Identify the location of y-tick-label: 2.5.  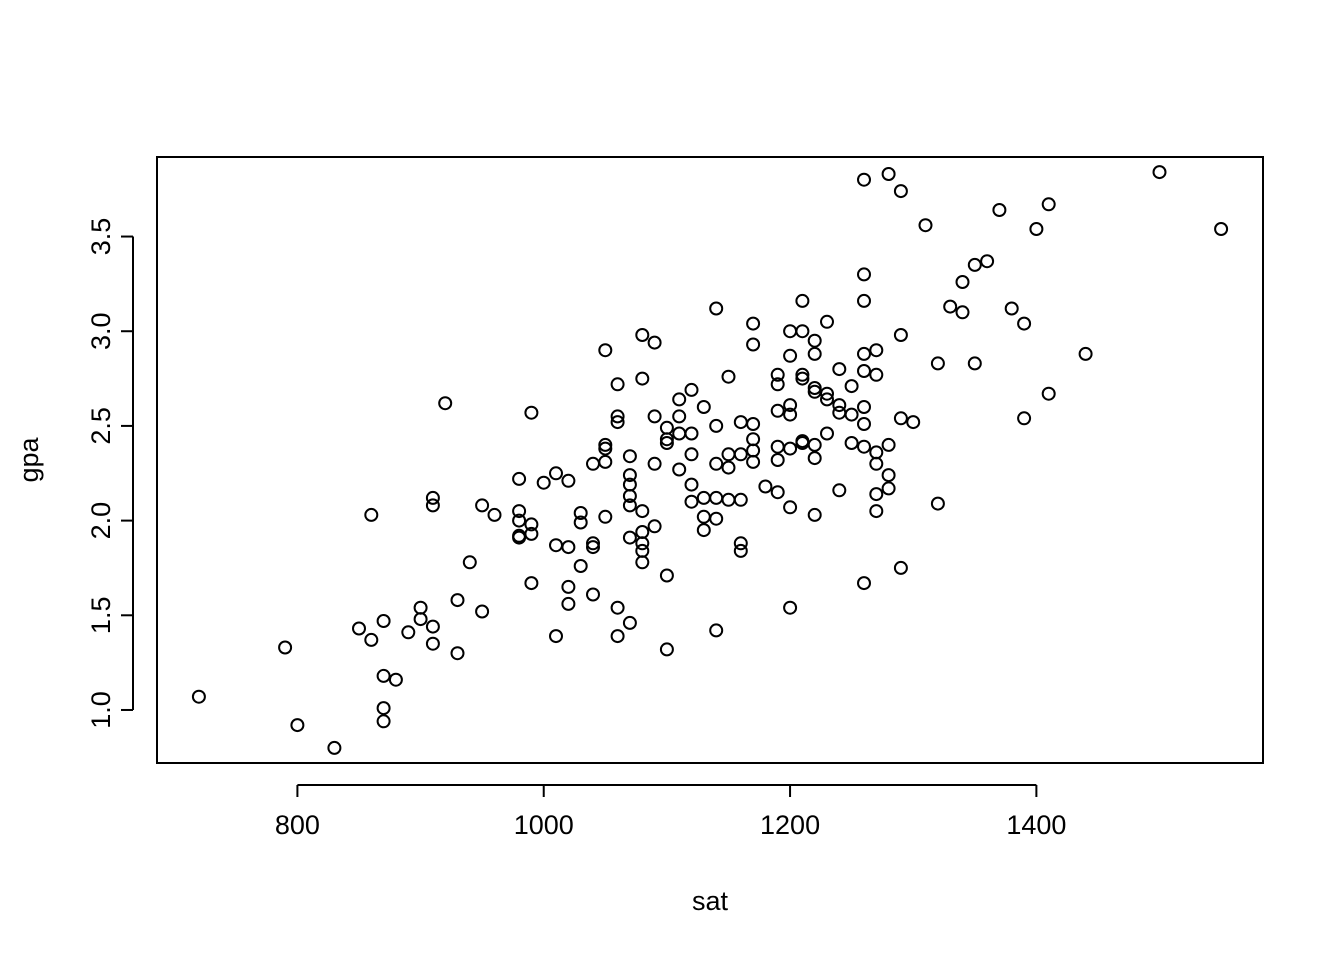
(101, 426).